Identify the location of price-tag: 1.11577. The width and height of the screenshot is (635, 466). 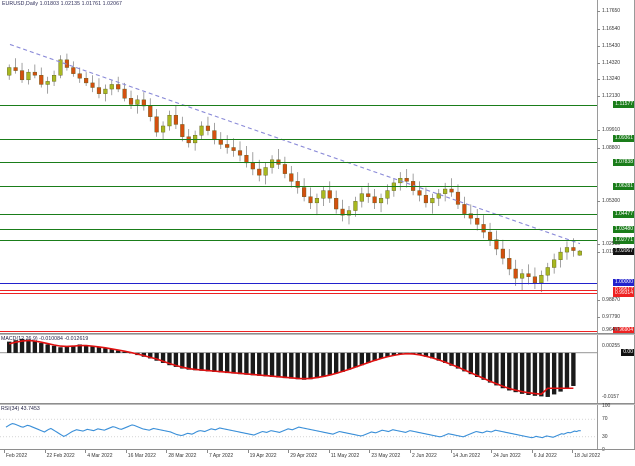
(623, 105).